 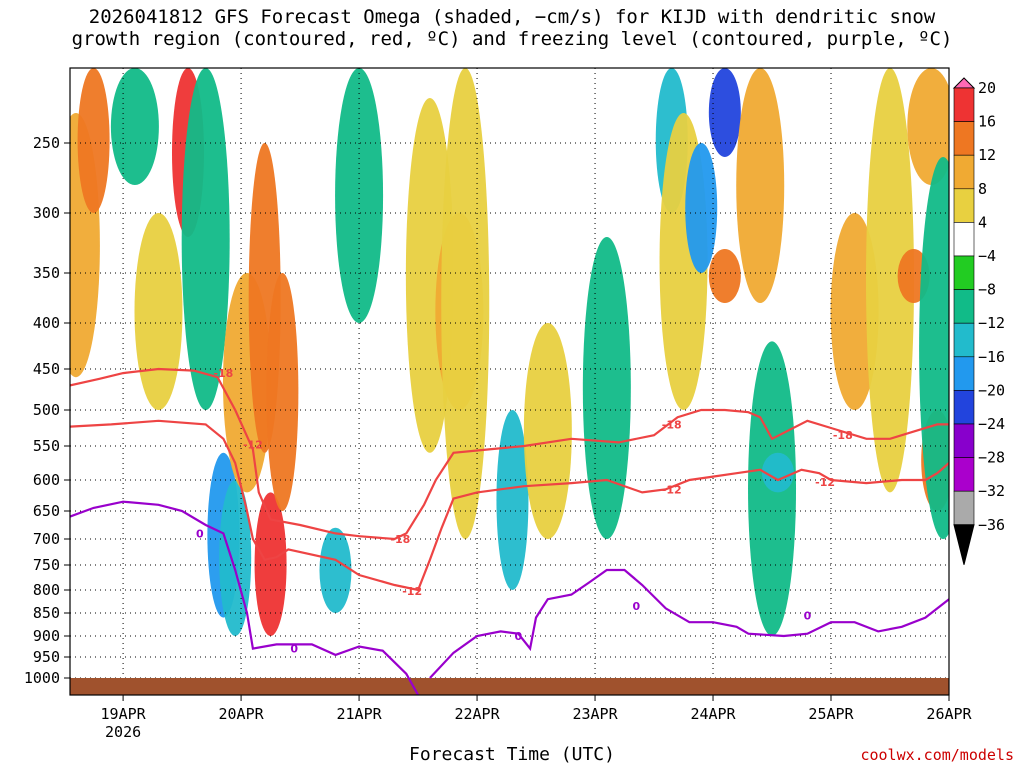 What do you see at coordinates (46, 613) in the screenshot?
I see `y-tick-label: 850` at bounding box center [46, 613].